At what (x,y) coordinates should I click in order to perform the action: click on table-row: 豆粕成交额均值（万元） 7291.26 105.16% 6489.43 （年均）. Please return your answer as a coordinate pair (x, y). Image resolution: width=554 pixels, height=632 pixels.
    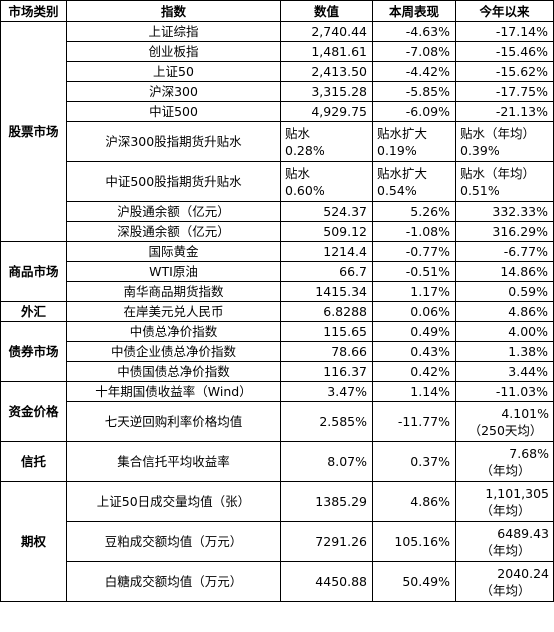
    Looking at the image, I should click on (277, 541).